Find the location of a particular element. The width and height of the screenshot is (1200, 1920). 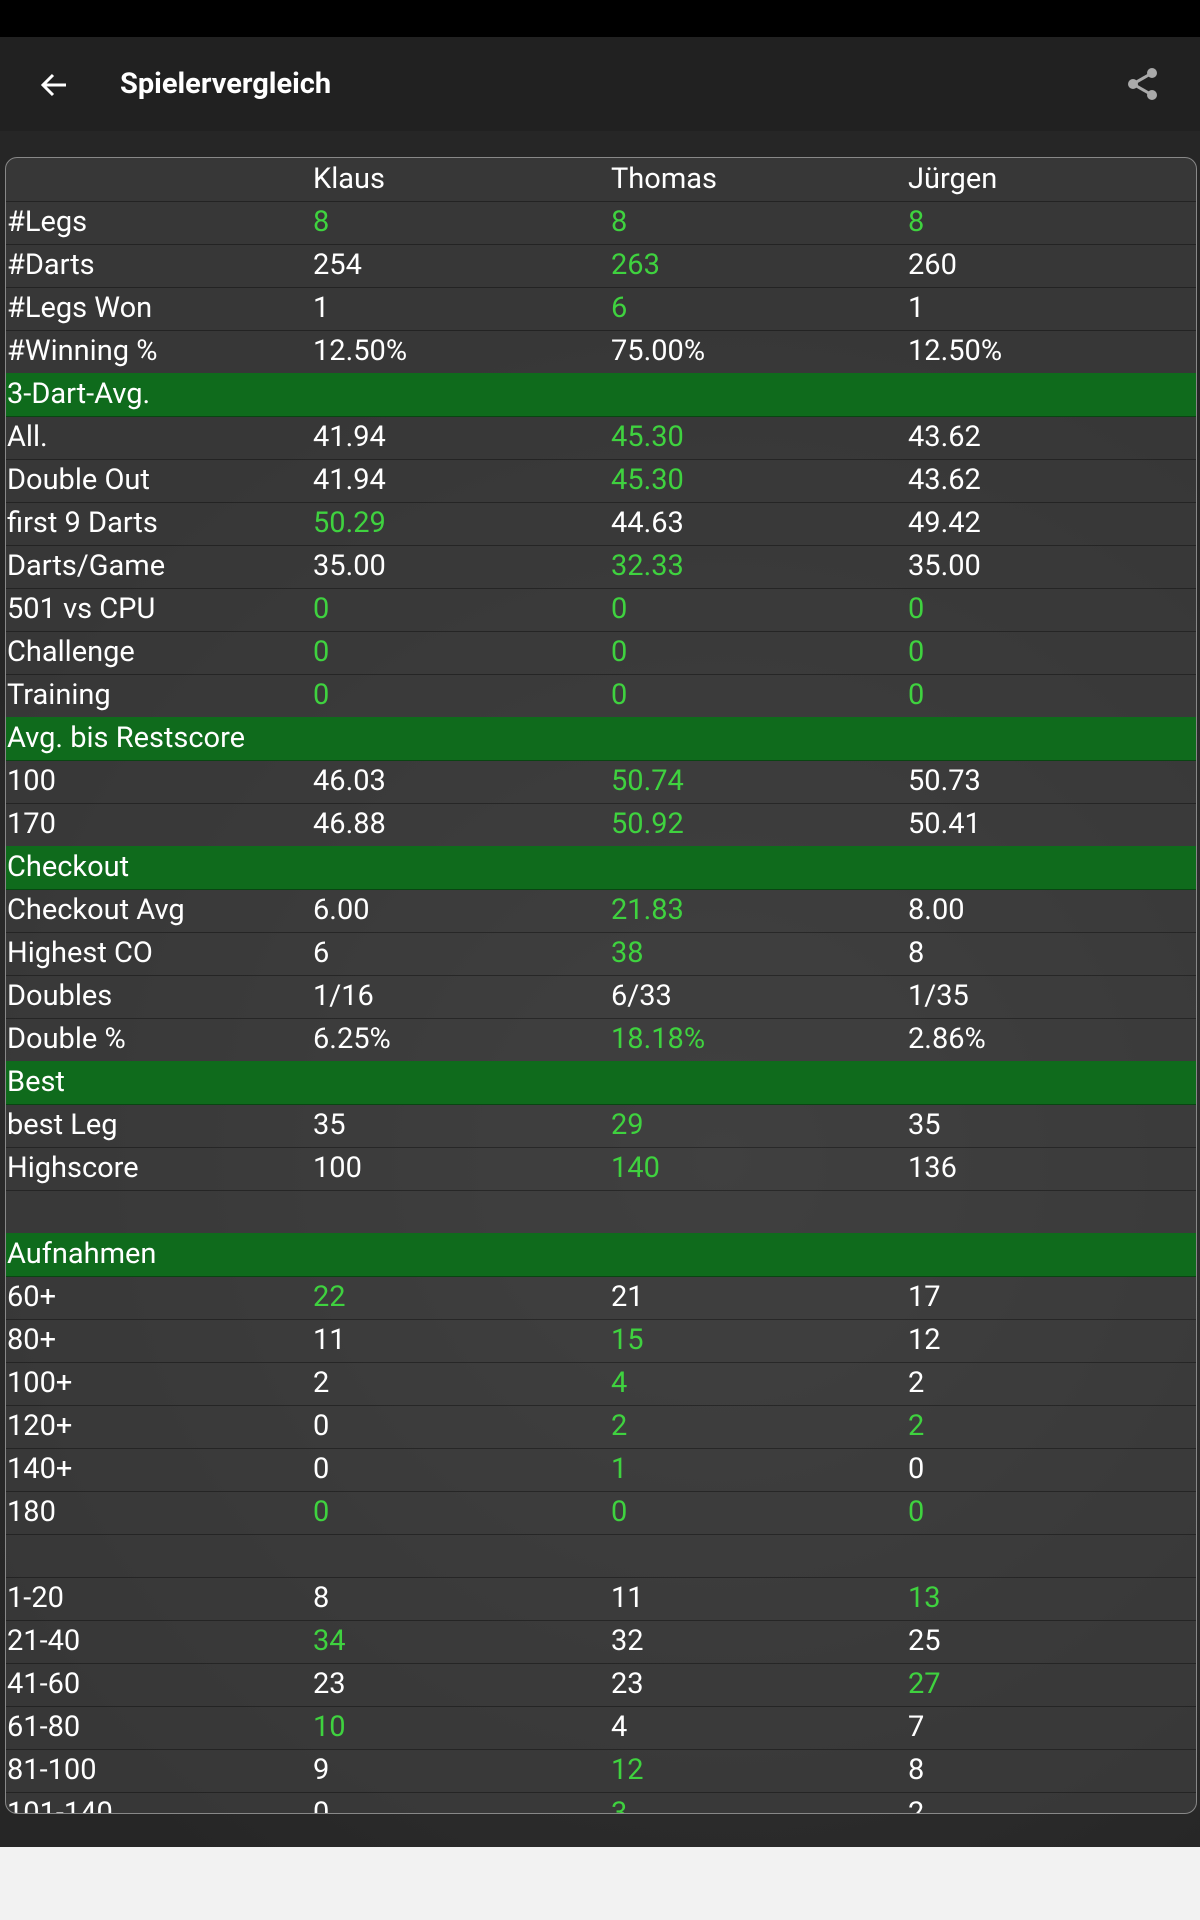

value: 1/16 is located at coordinates (343, 996).